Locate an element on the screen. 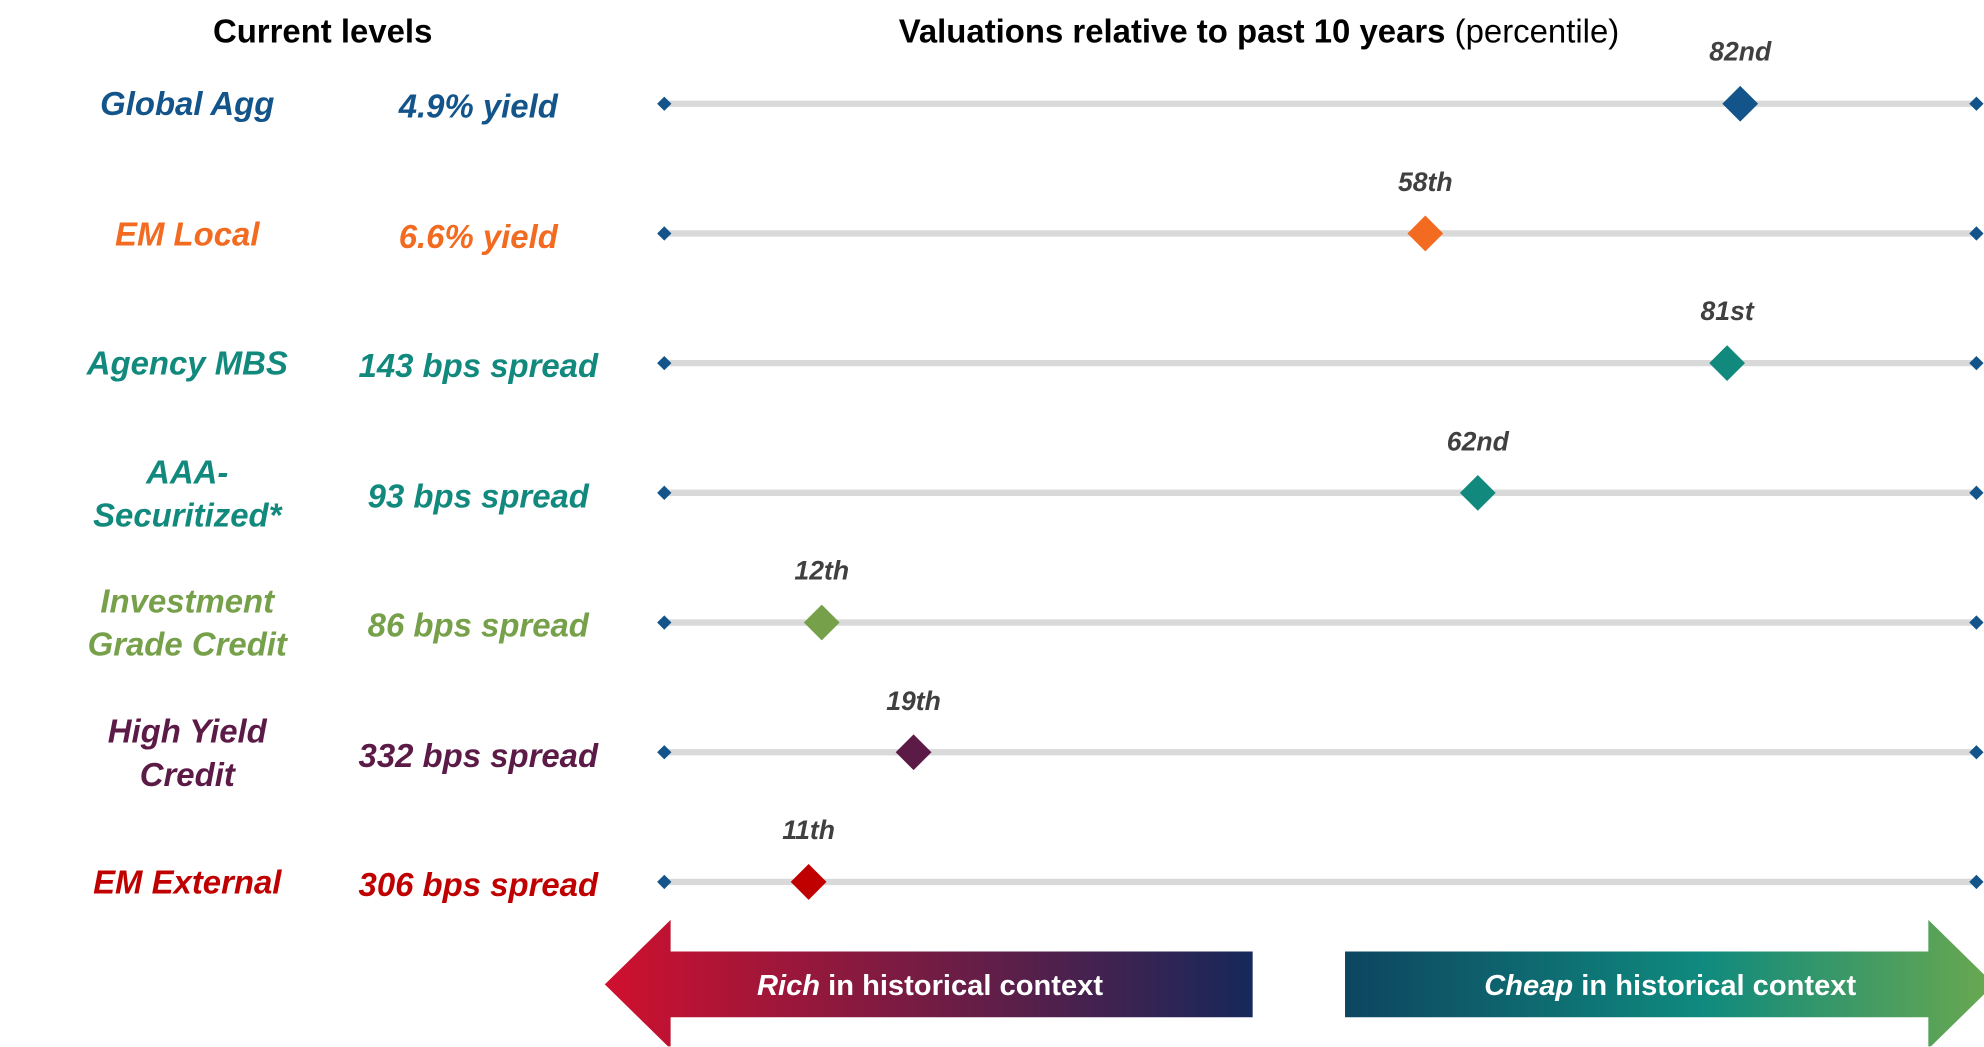  category-label: Agency MBS is located at coordinates (187, 363).